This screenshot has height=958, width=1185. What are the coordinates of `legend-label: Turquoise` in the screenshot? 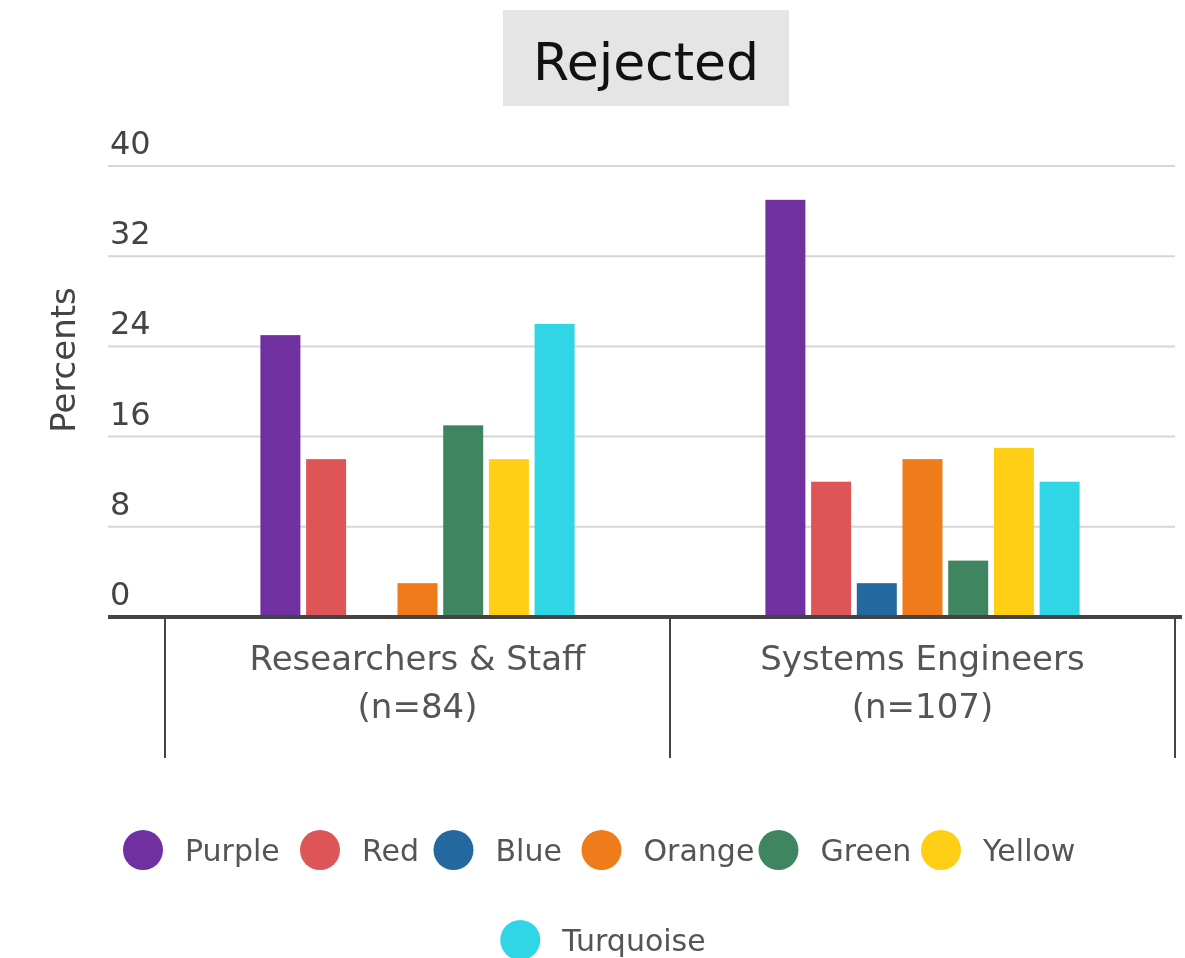 It's located at (633, 940).